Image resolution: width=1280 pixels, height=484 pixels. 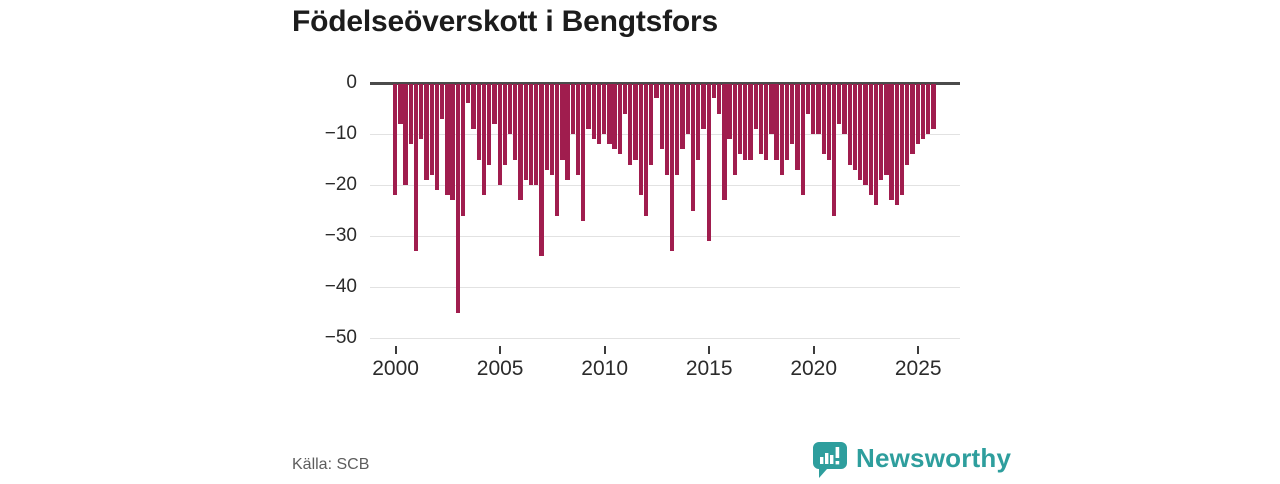 I want to click on zero-axis-line, so click(x=665, y=83).